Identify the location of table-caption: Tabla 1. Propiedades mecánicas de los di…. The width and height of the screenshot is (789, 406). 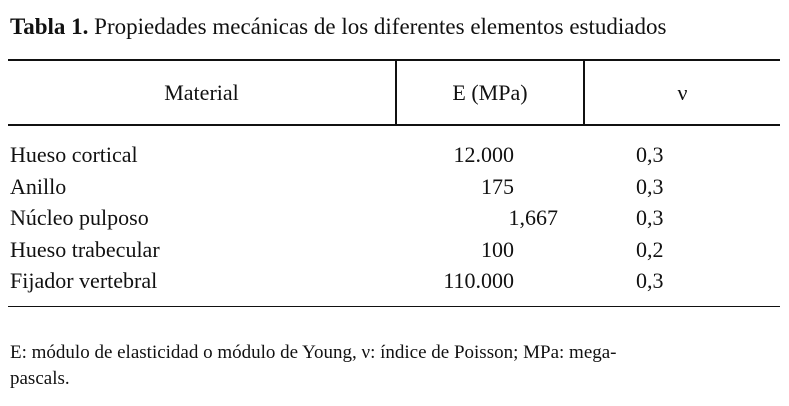
(338, 27).